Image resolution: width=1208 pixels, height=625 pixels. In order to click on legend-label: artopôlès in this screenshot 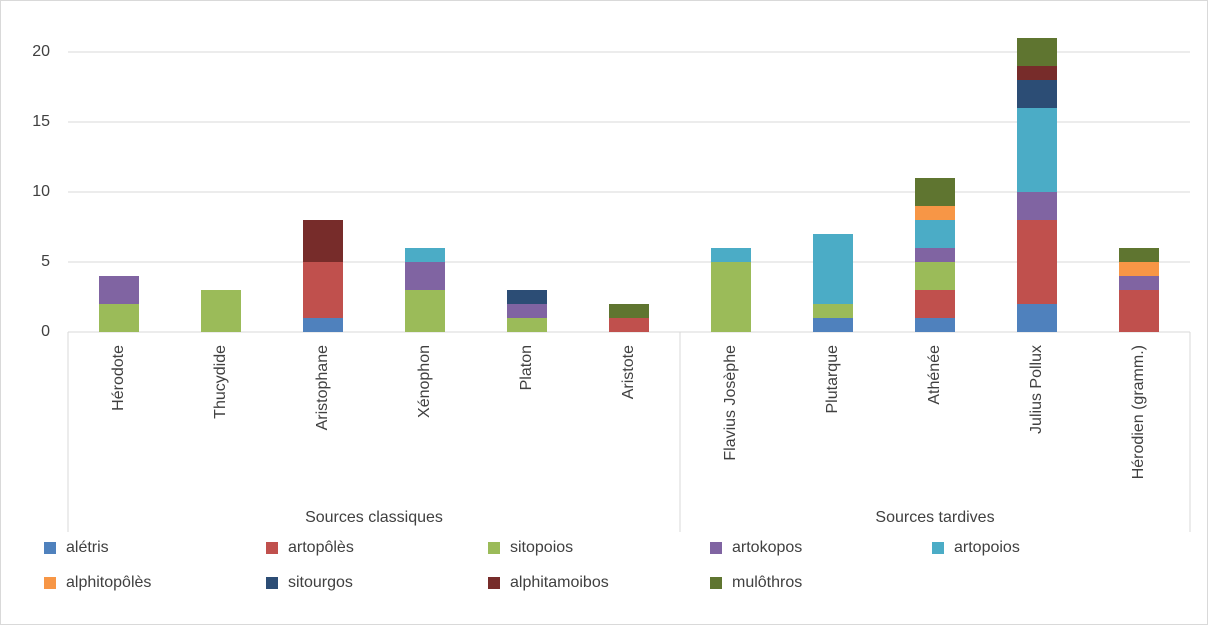, I will do `click(321, 547)`.